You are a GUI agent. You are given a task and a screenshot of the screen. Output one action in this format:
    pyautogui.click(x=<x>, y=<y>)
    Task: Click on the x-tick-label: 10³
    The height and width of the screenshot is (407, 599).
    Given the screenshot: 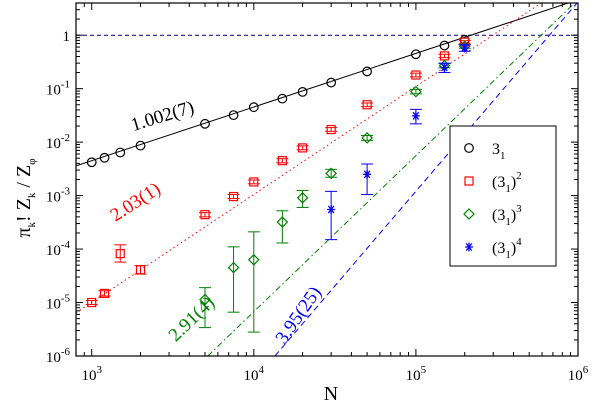 What is the action you would take?
    pyautogui.click(x=91, y=374)
    